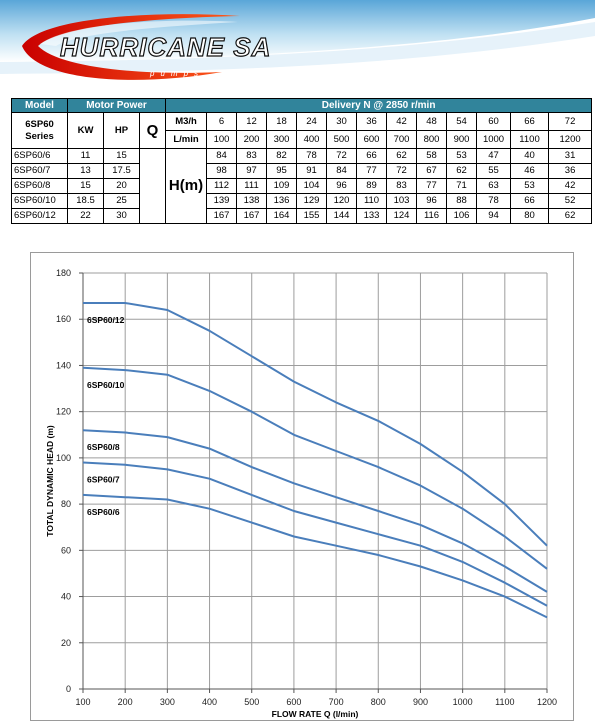  Describe the element at coordinates (39, 216) in the screenshot. I see `model-cell: 6SP60/12` at that location.